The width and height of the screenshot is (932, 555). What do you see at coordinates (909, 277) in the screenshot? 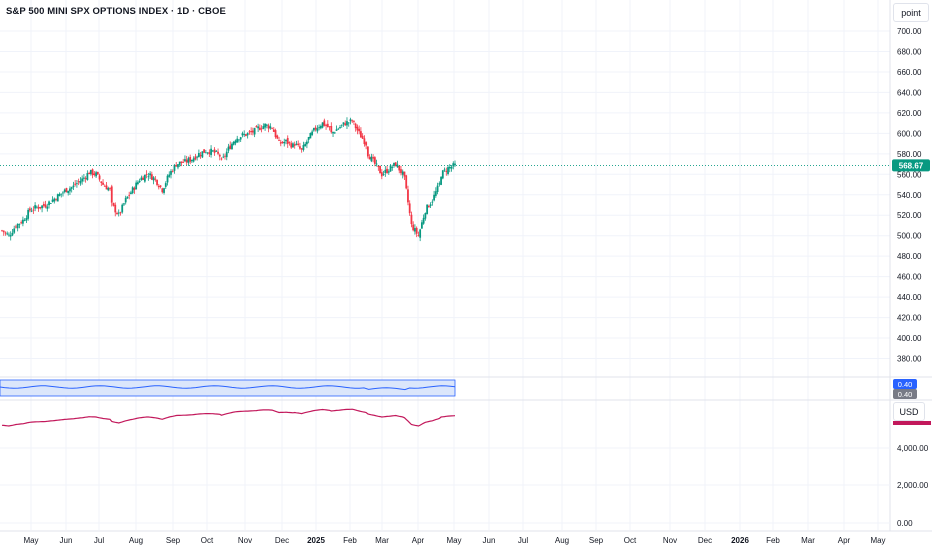
I see `price-tick-label: 460.00` at bounding box center [909, 277].